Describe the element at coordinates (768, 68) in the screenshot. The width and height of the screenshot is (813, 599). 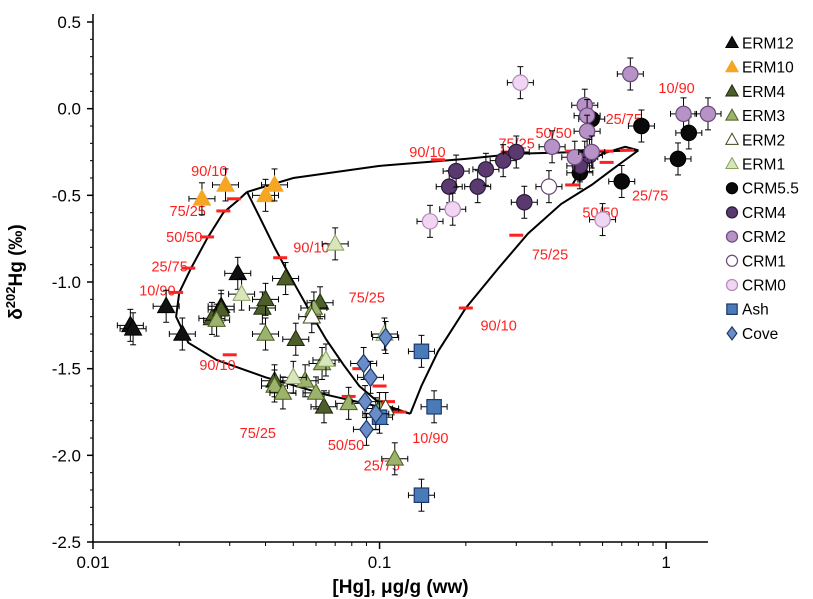
I see `legend-label: ERM10` at that location.